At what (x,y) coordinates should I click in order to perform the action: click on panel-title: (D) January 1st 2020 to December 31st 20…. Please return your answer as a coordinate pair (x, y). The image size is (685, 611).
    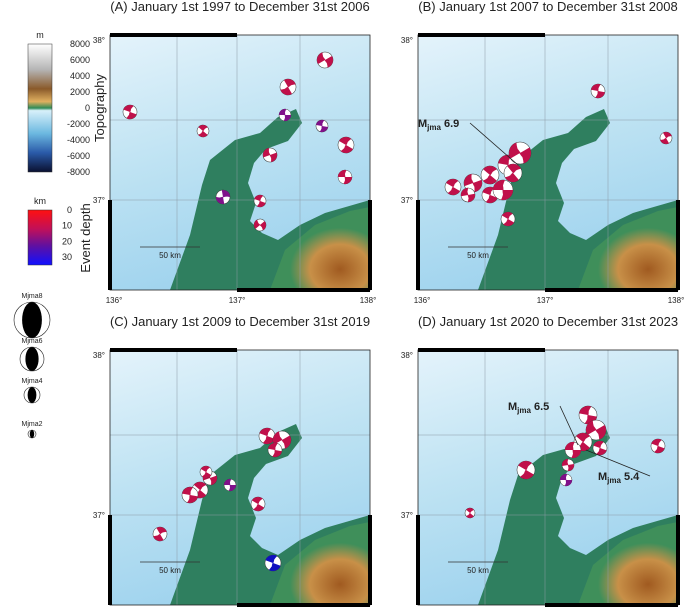
    Looking at the image, I should click on (548, 321).